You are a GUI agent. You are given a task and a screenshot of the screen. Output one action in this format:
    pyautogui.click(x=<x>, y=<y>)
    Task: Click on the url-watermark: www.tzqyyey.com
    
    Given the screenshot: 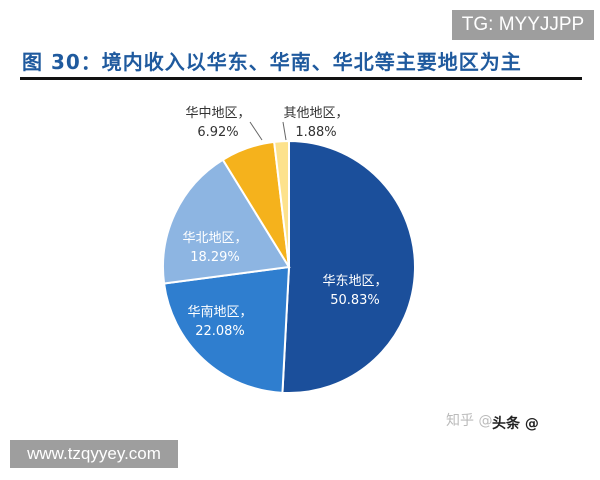 What is the action you would take?
    pyautogui.click(x=94, y=454)
    